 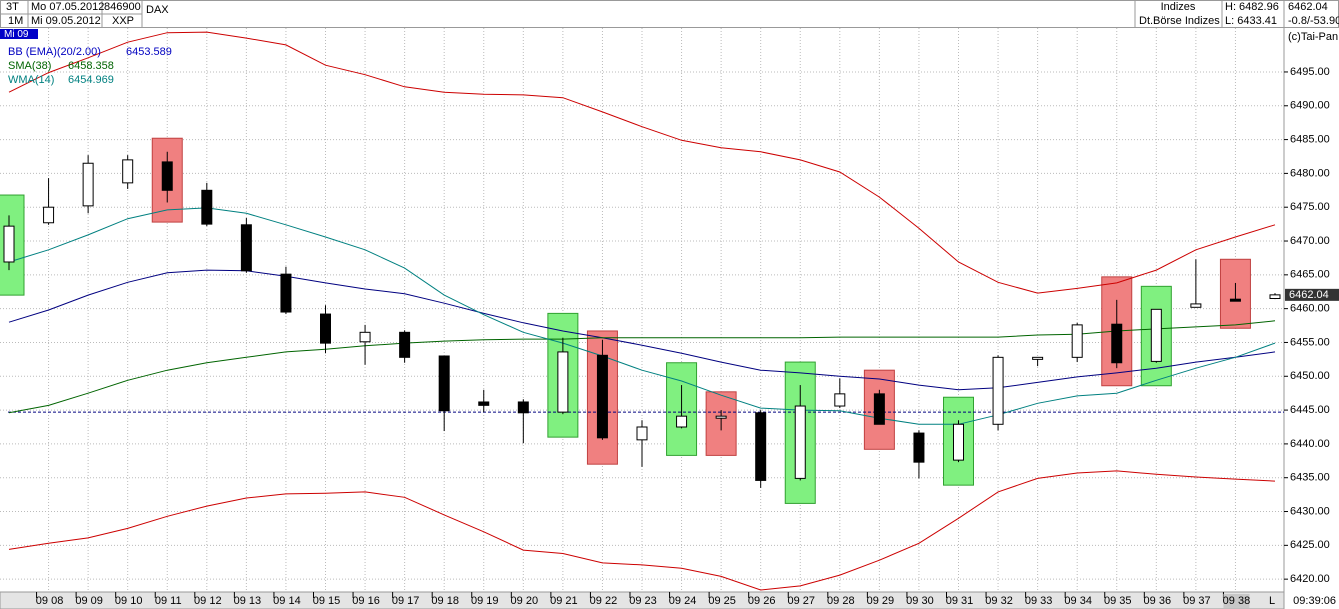 What do you see at coordinates (485, 601) in the screenshot?
I see `x-tick-label: 09 19` at bounding box center [485, 601].